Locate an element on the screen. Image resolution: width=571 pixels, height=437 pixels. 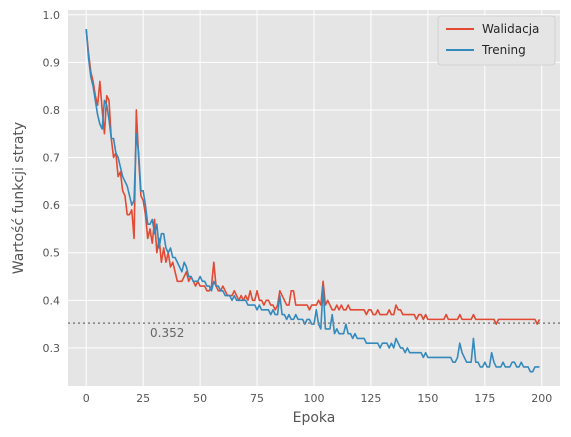
y-tick-label: 1.0 is located at coordinates (52, 15).